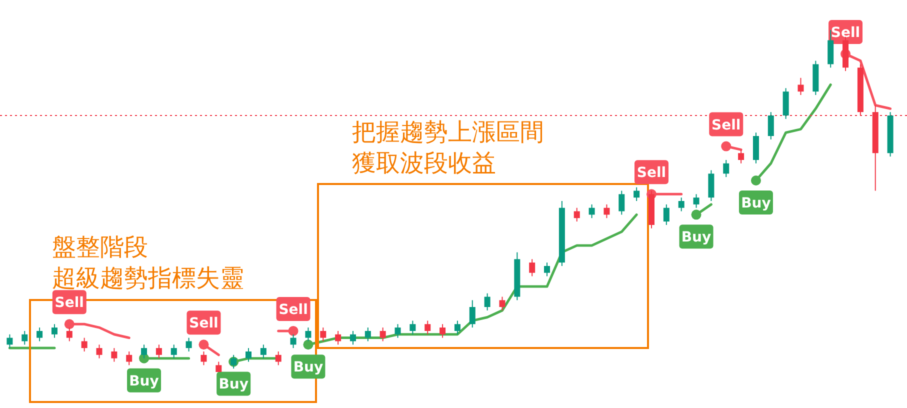 The height and width of the screenshot is (408, 907). What do you see at coordinates (203, 324) in the screenshot?
I see `series-label: Sell` at bounding box center [203, 324].